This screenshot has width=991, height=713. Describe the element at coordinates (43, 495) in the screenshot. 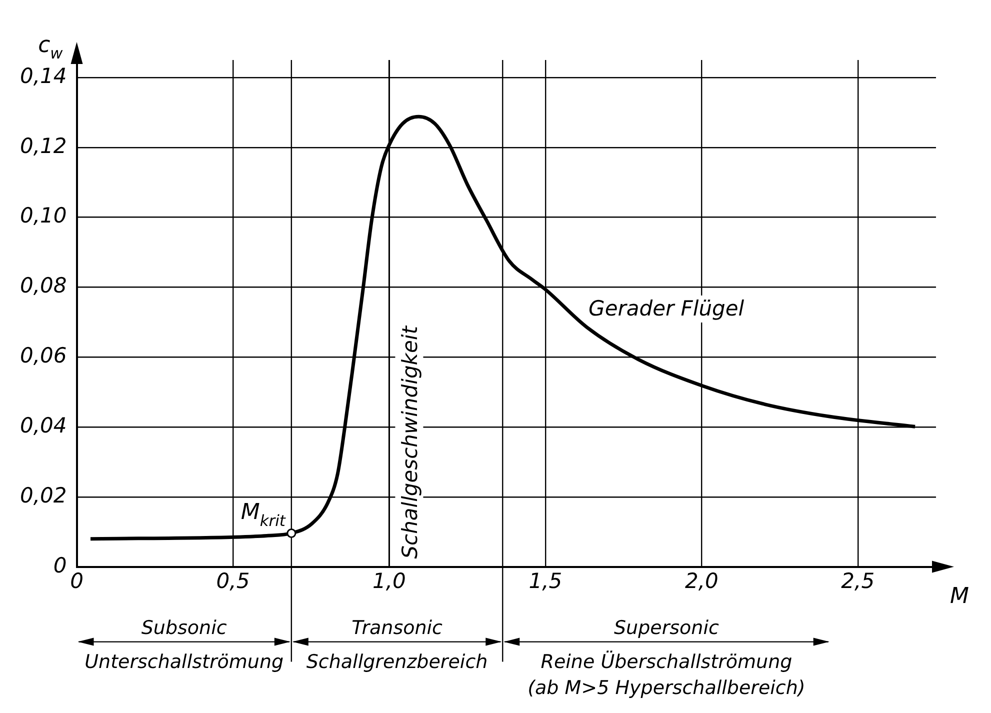

I see `y-tick-label: 0,02` at that location.